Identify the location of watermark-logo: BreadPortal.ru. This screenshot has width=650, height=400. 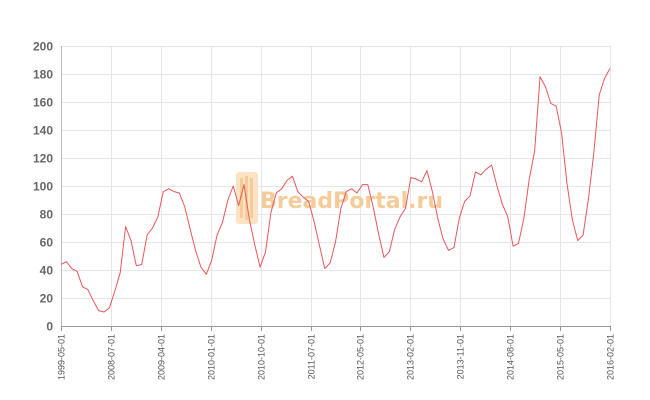
(339, 198).